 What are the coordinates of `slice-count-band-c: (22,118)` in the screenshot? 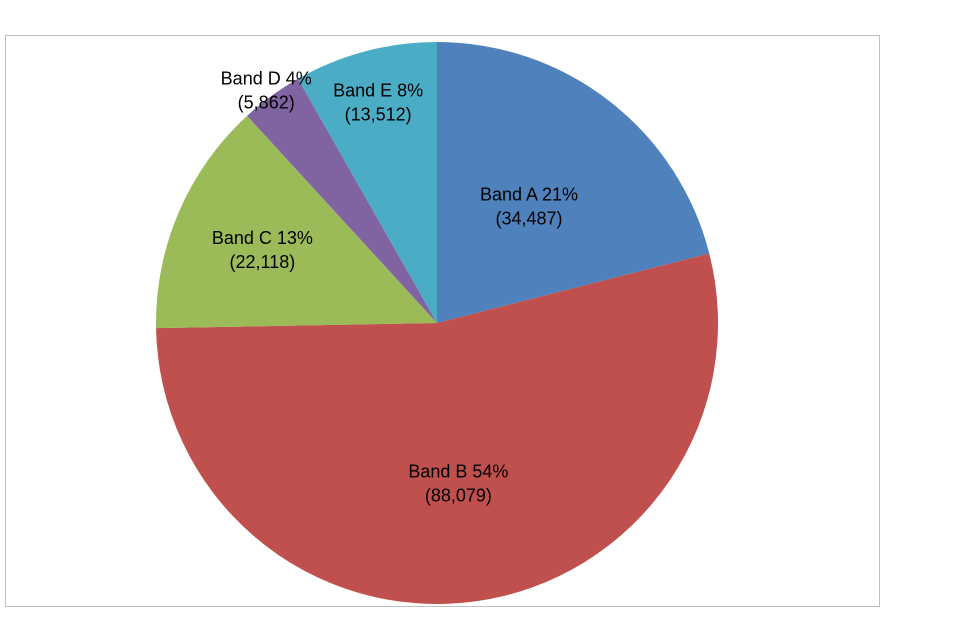 It's located at (263, 262).